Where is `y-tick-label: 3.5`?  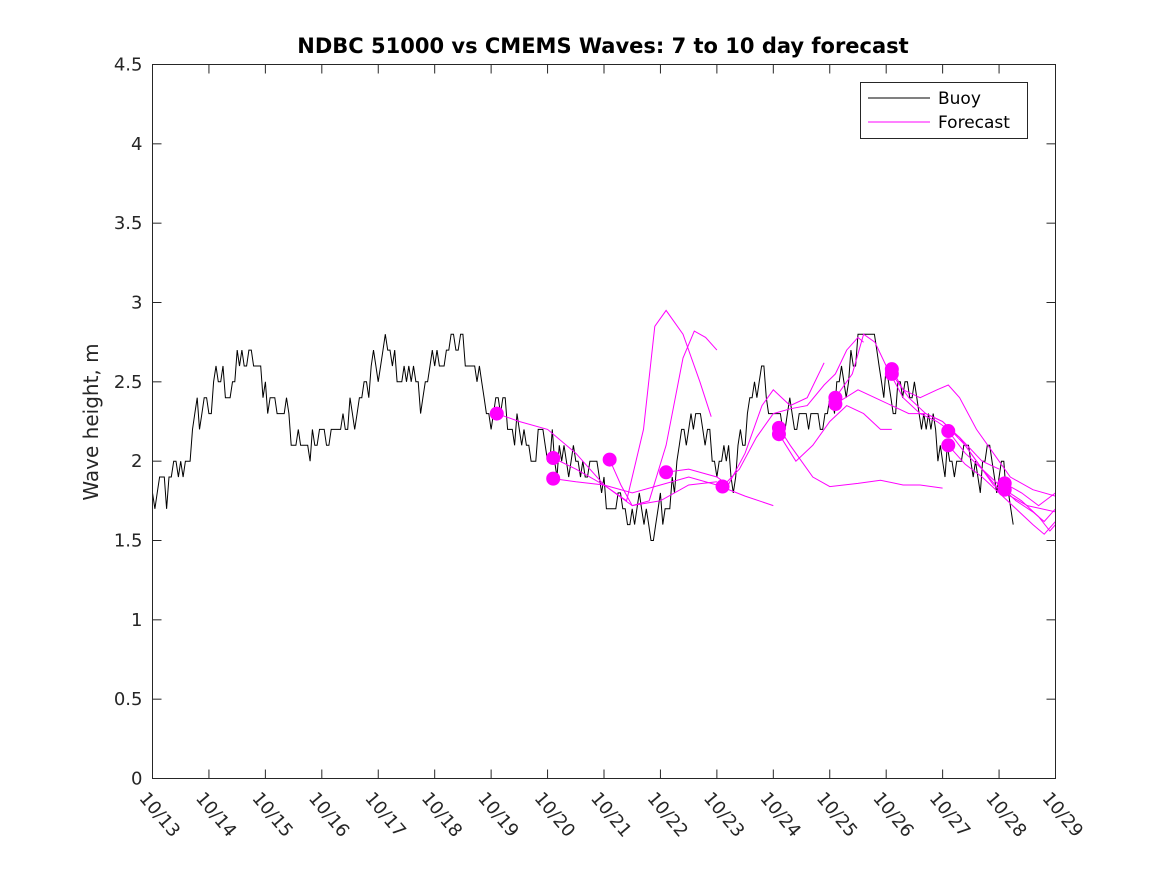 y-tick-label: 3.5 is located at coordinates (128, 223).